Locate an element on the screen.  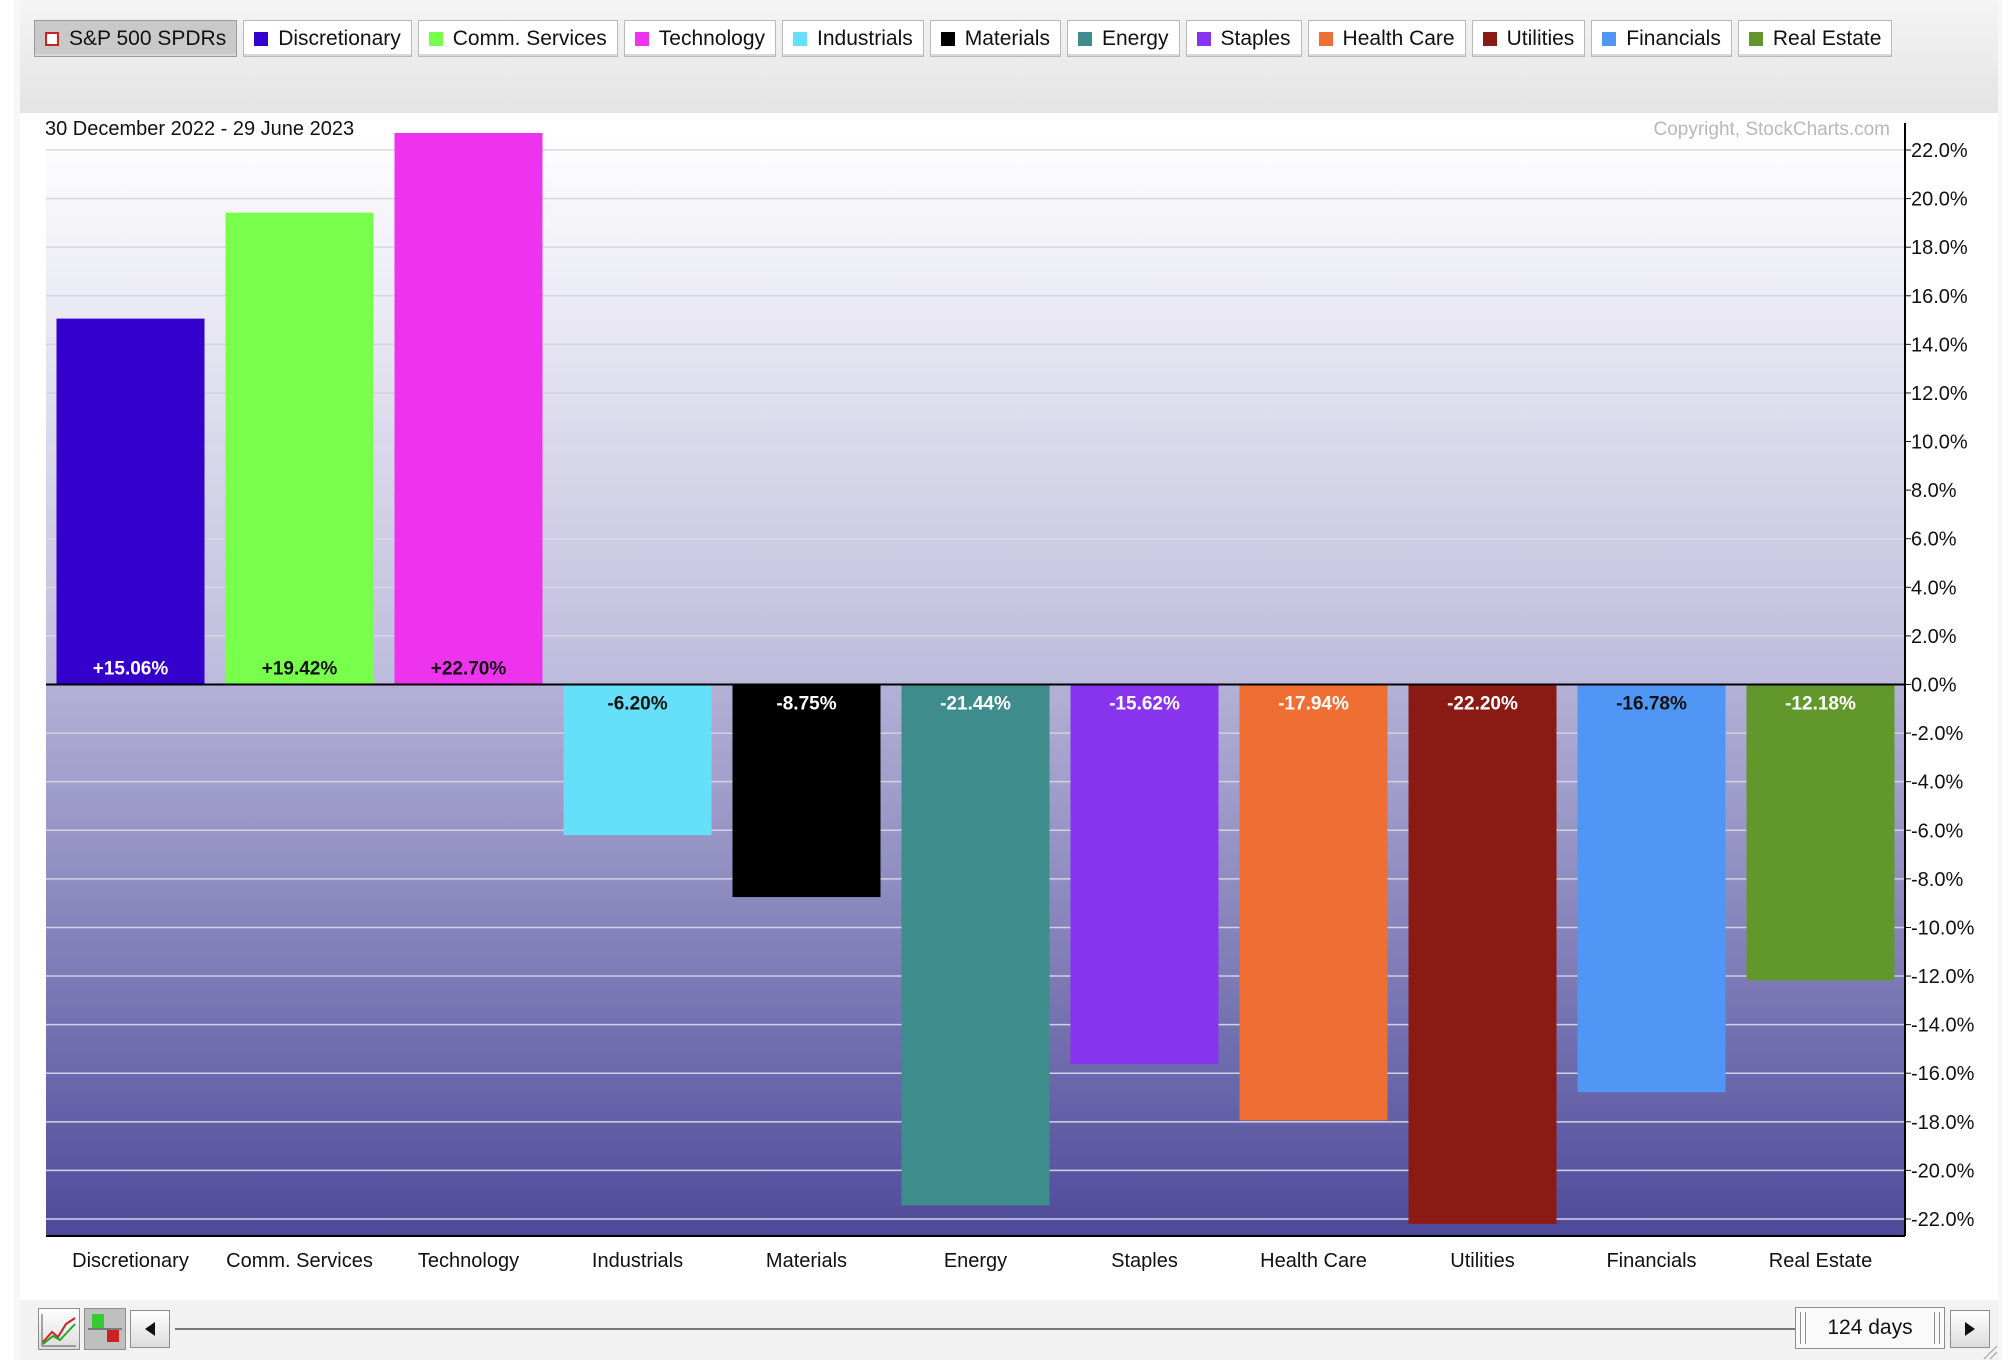
legend-item-9: Utilities is located at coordinates (1528, 38).